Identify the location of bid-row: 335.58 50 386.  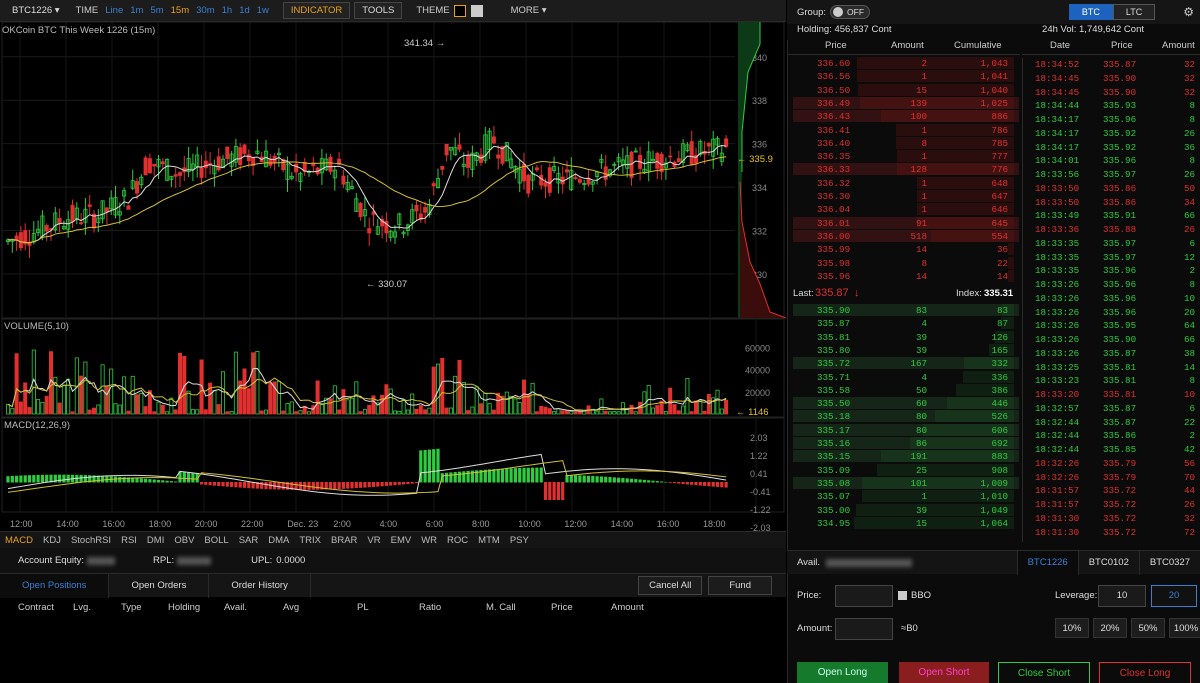
(903, 390).